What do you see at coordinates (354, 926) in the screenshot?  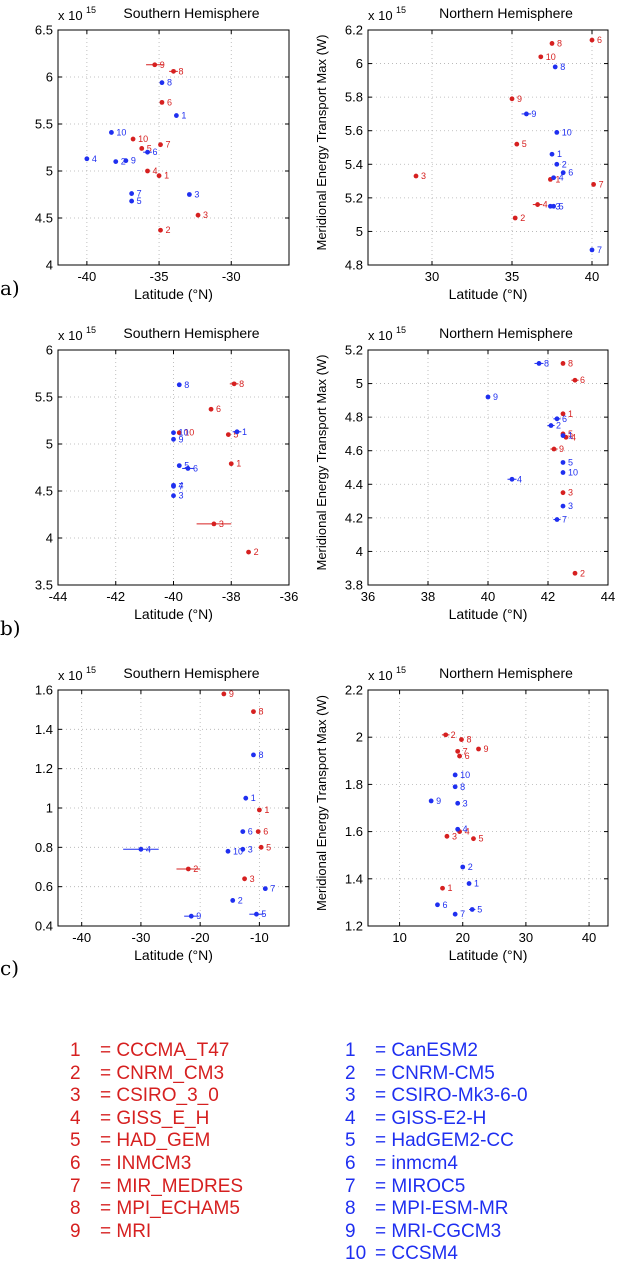 I see `y-tick-label: 1.2` at bounding box center [354, 926].